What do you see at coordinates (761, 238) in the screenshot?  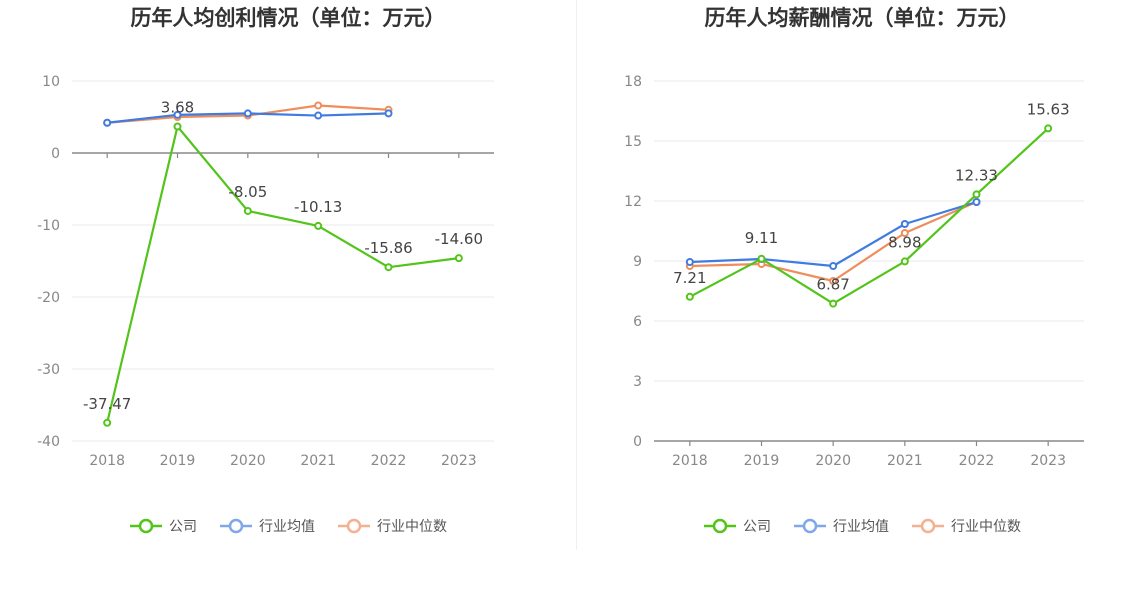 I see `data-label: 9.11` at bounding box center [761, 238].